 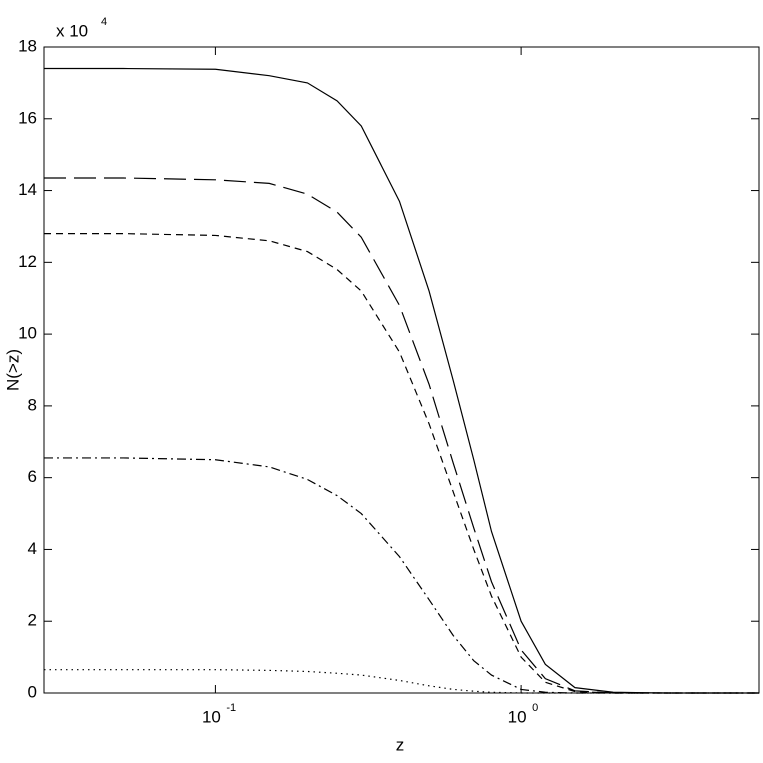 I want to click on y-tick-label: 12, so click(x=27, y=261).